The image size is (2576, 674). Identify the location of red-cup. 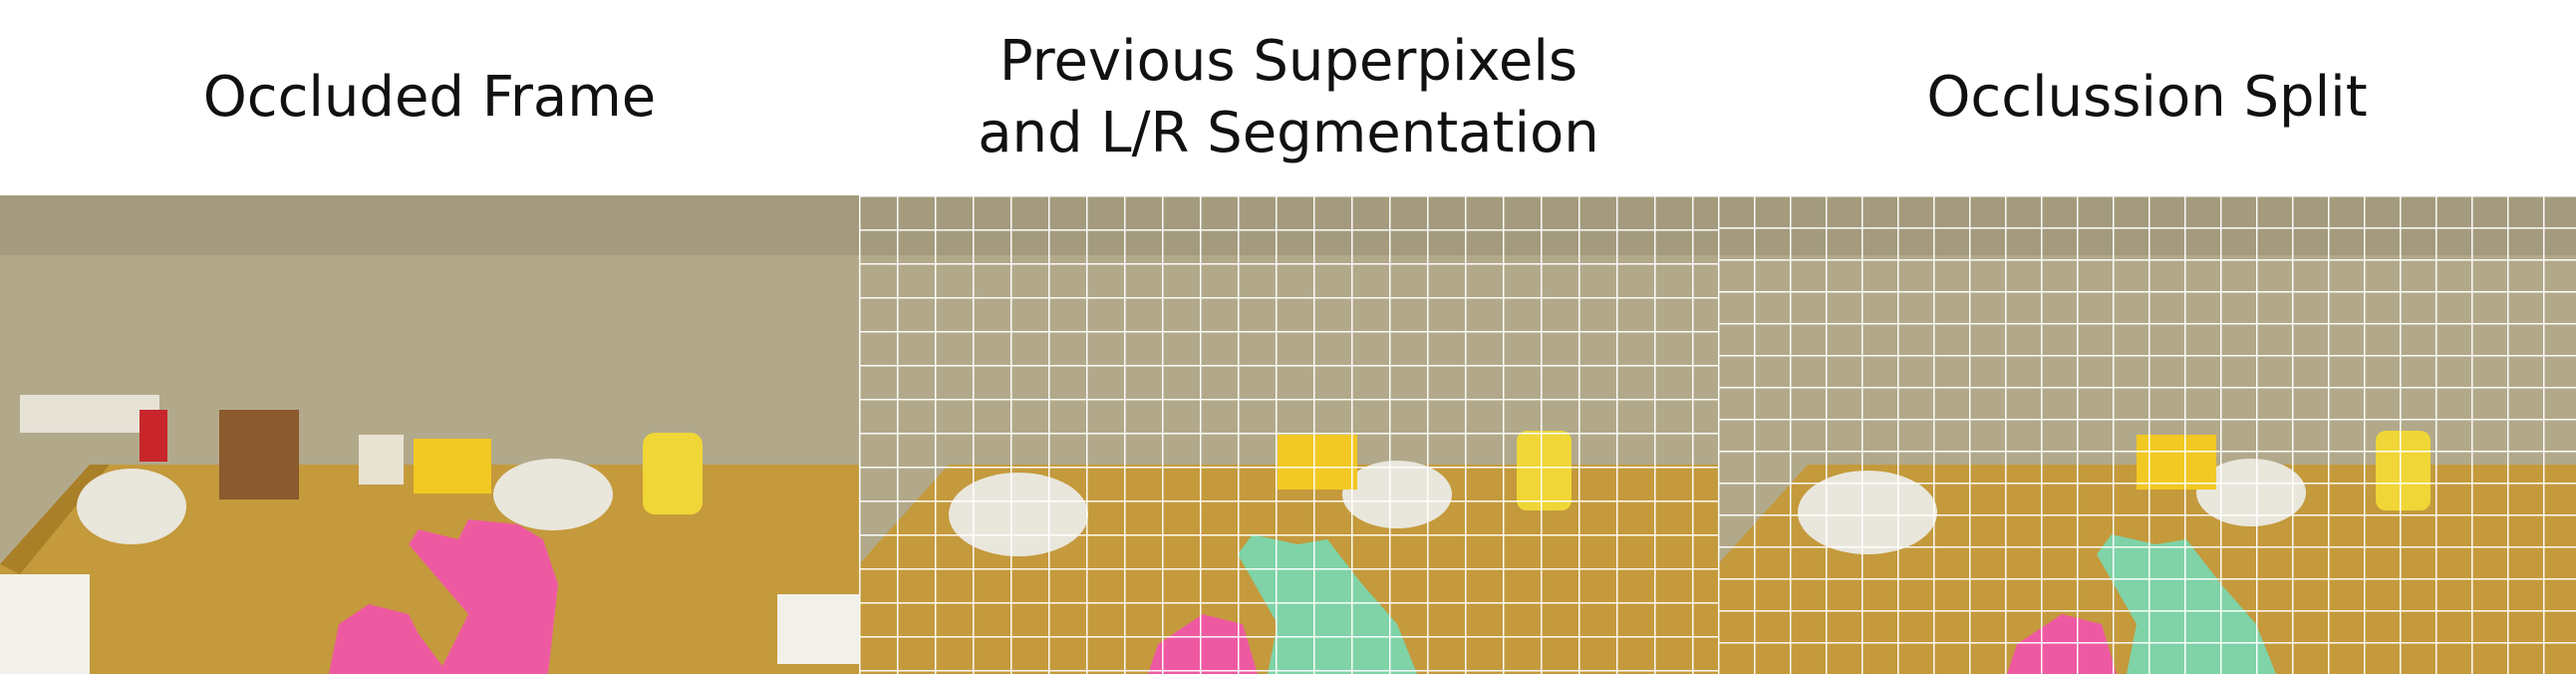
(153, 436).